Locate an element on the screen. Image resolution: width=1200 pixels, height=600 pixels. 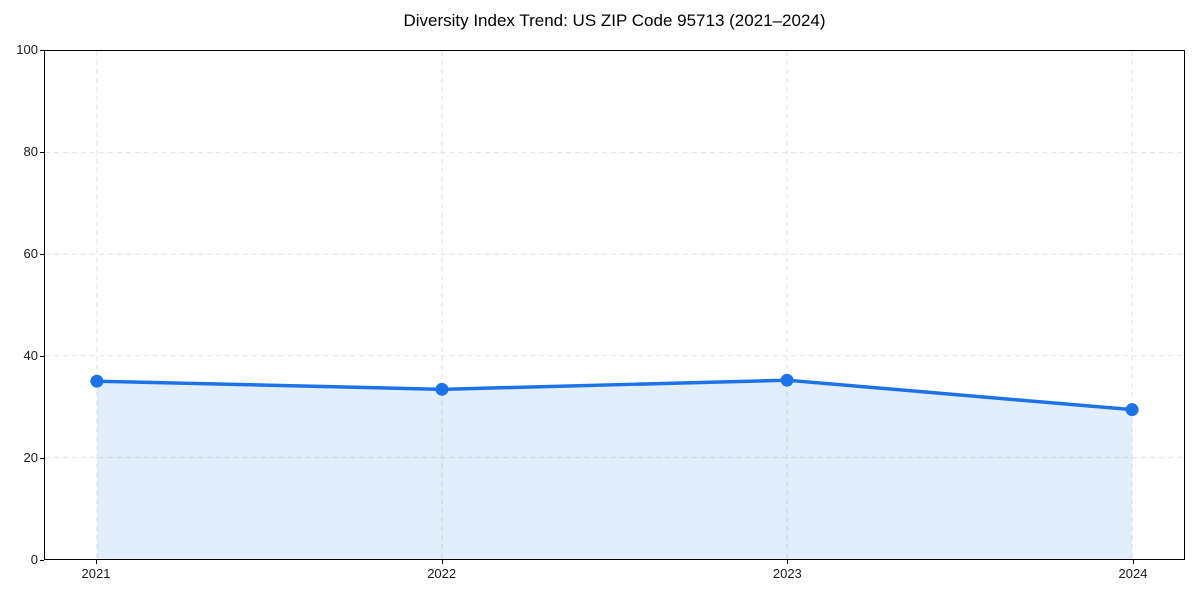
data-point-2022 is located at coordinates (442, 389).